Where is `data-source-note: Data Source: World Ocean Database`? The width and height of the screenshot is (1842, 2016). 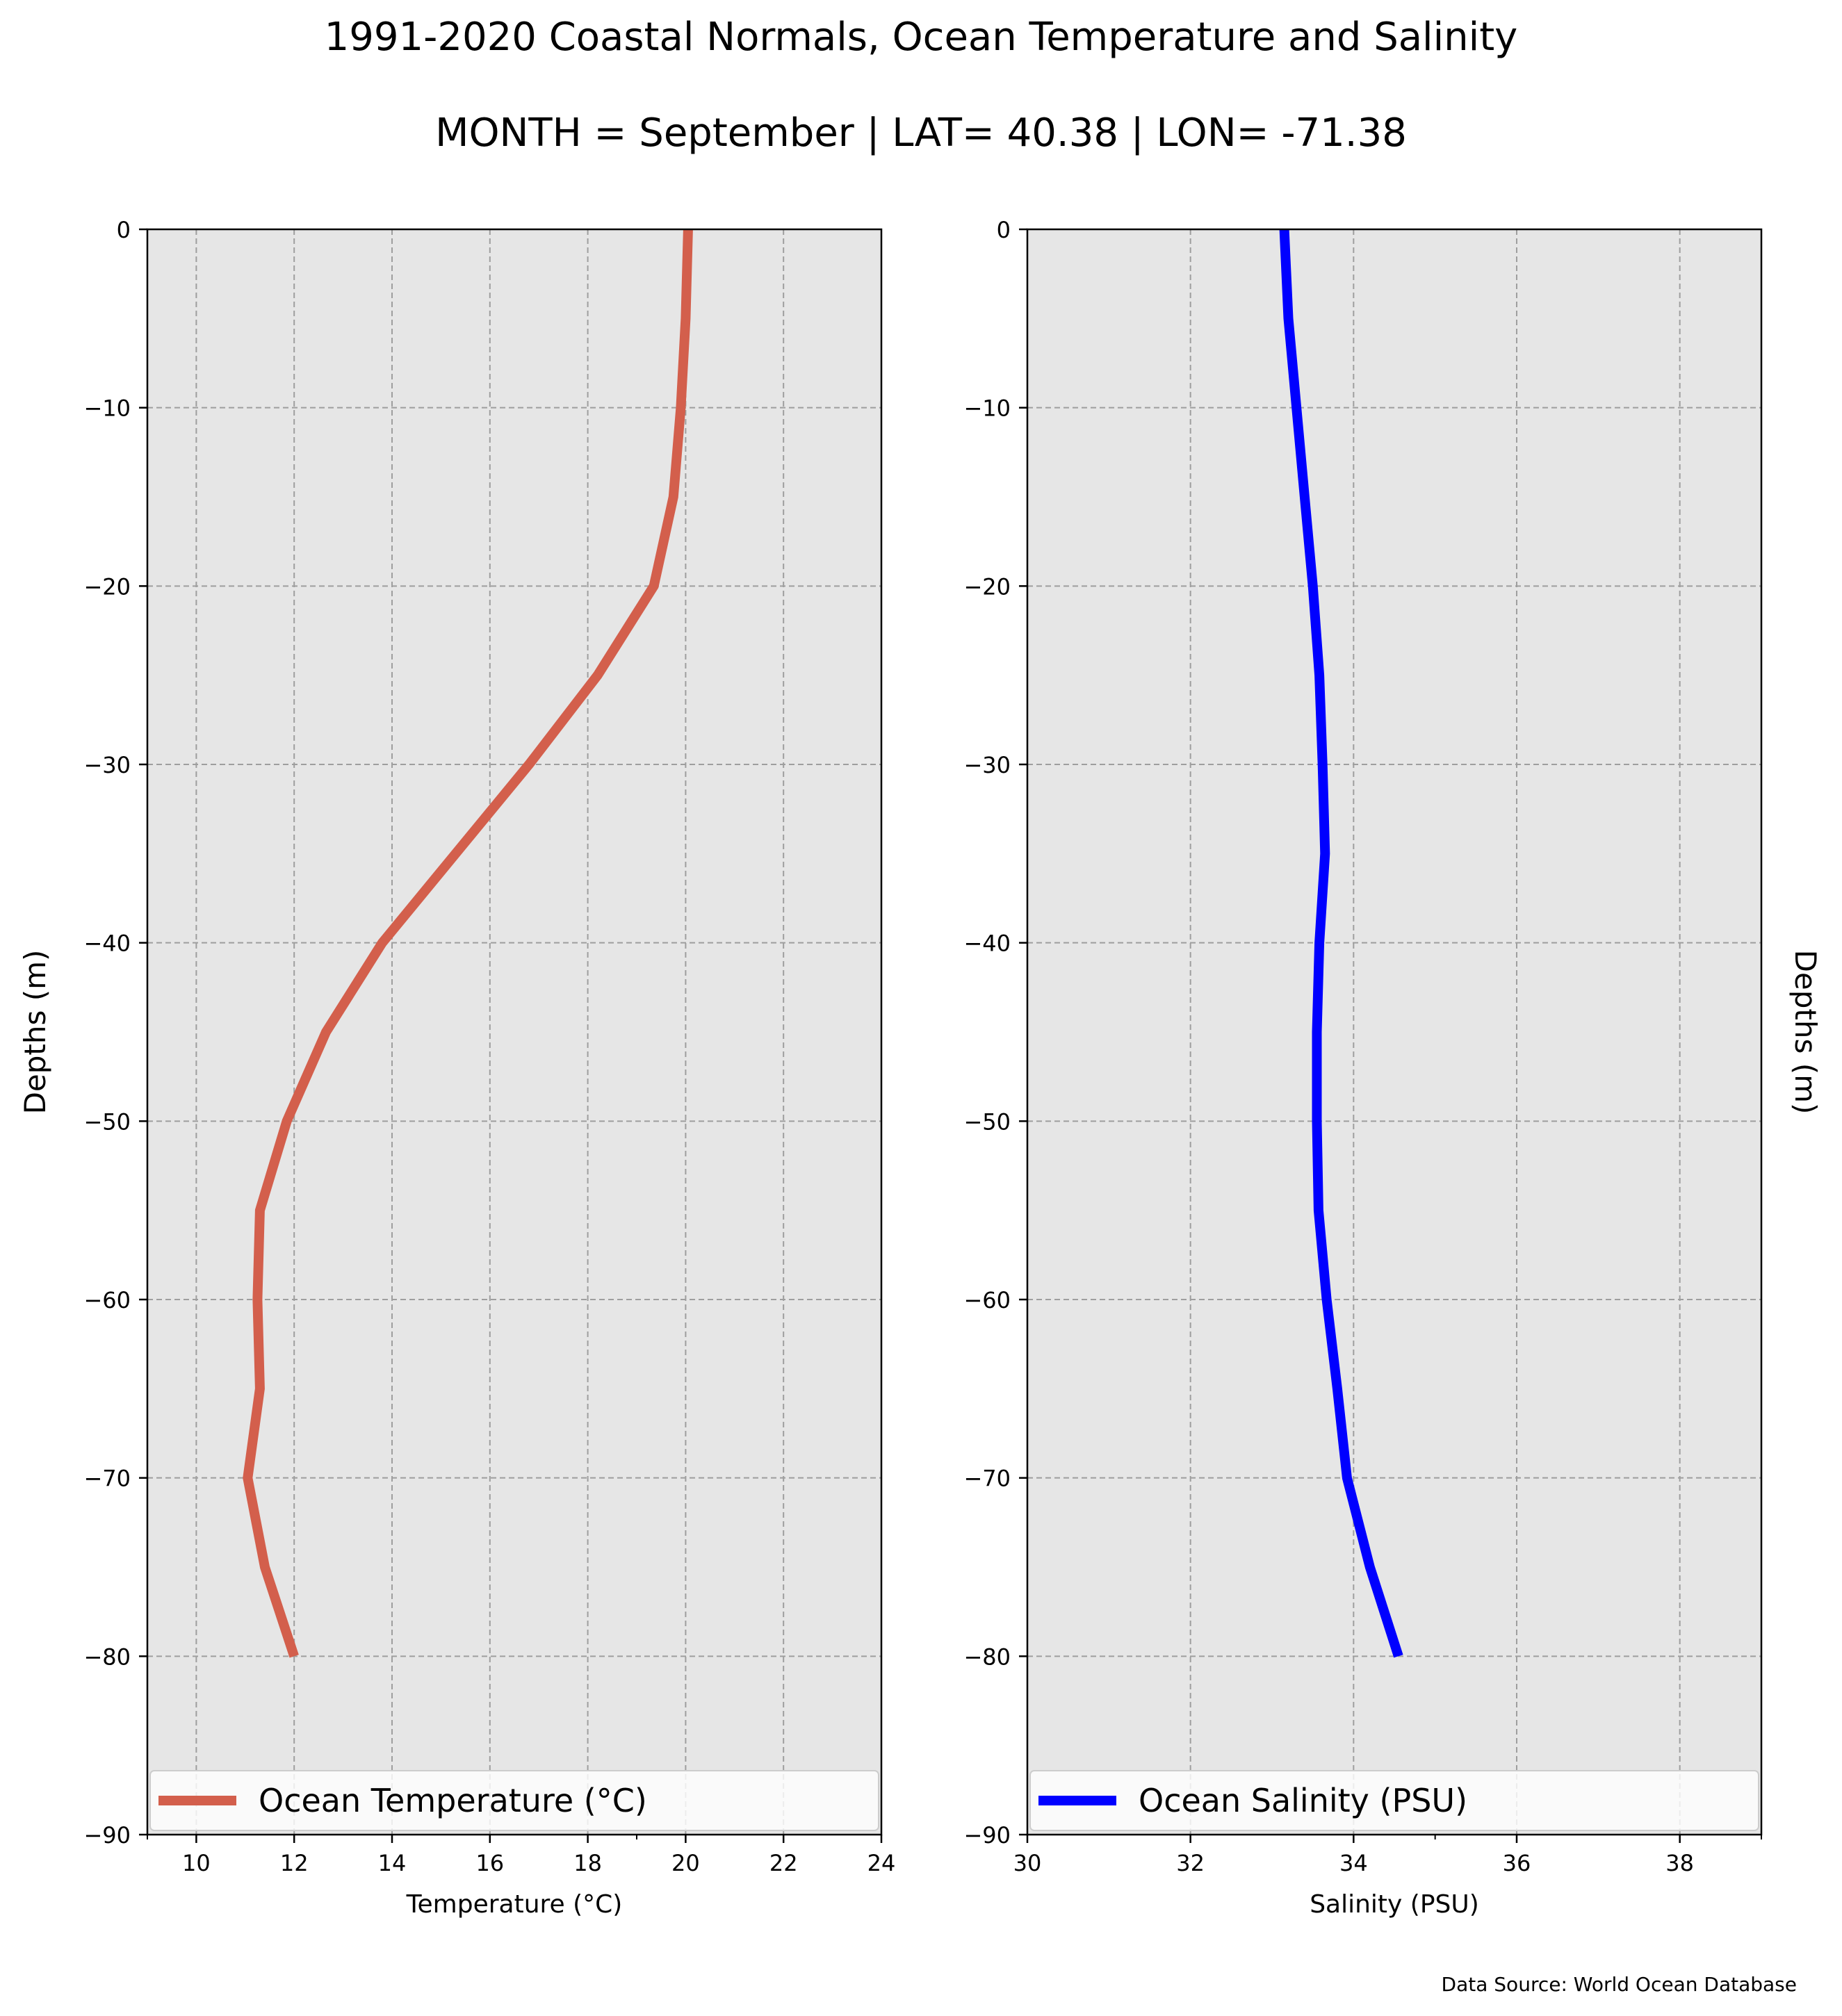
data-source-note: Data Source: World Ocean Database is located at coordinates (1620, 1984).